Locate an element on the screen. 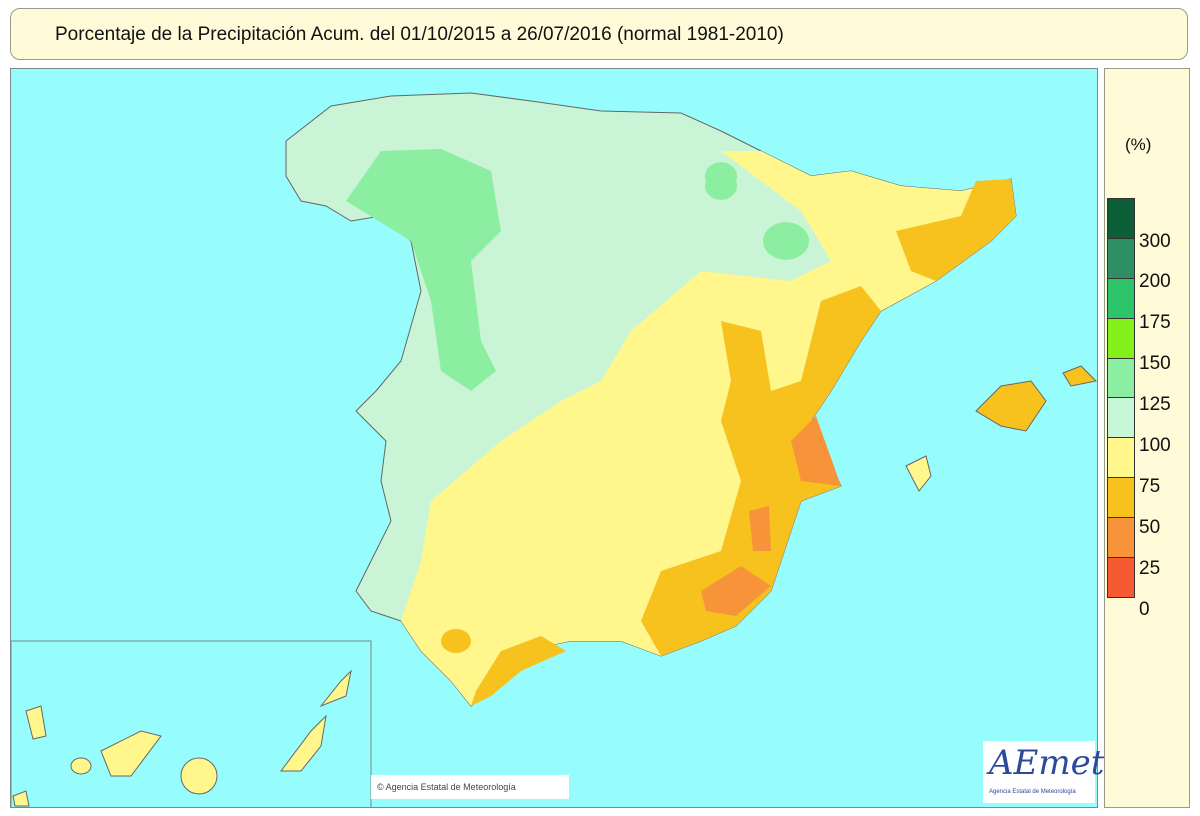  canary-islands is located at coordinates (182, 738).